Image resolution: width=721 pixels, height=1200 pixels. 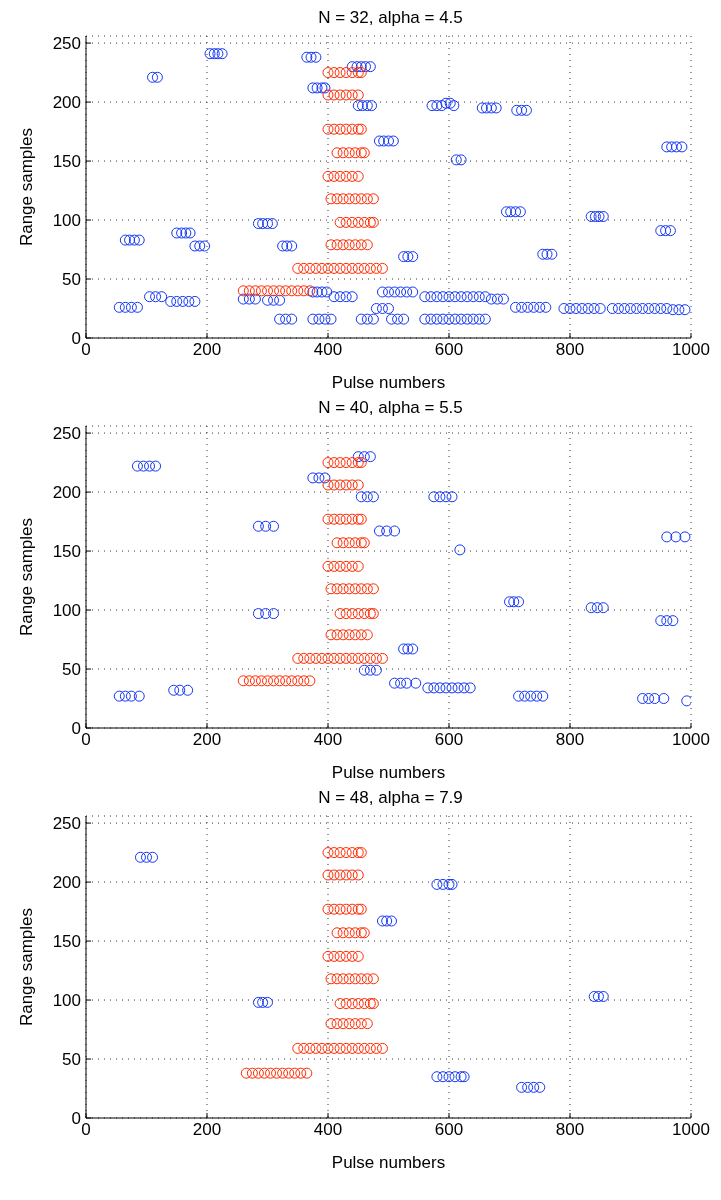 I want to click on chart-title: N = 48, alpha = 7.9, so click(x=390, y=798).